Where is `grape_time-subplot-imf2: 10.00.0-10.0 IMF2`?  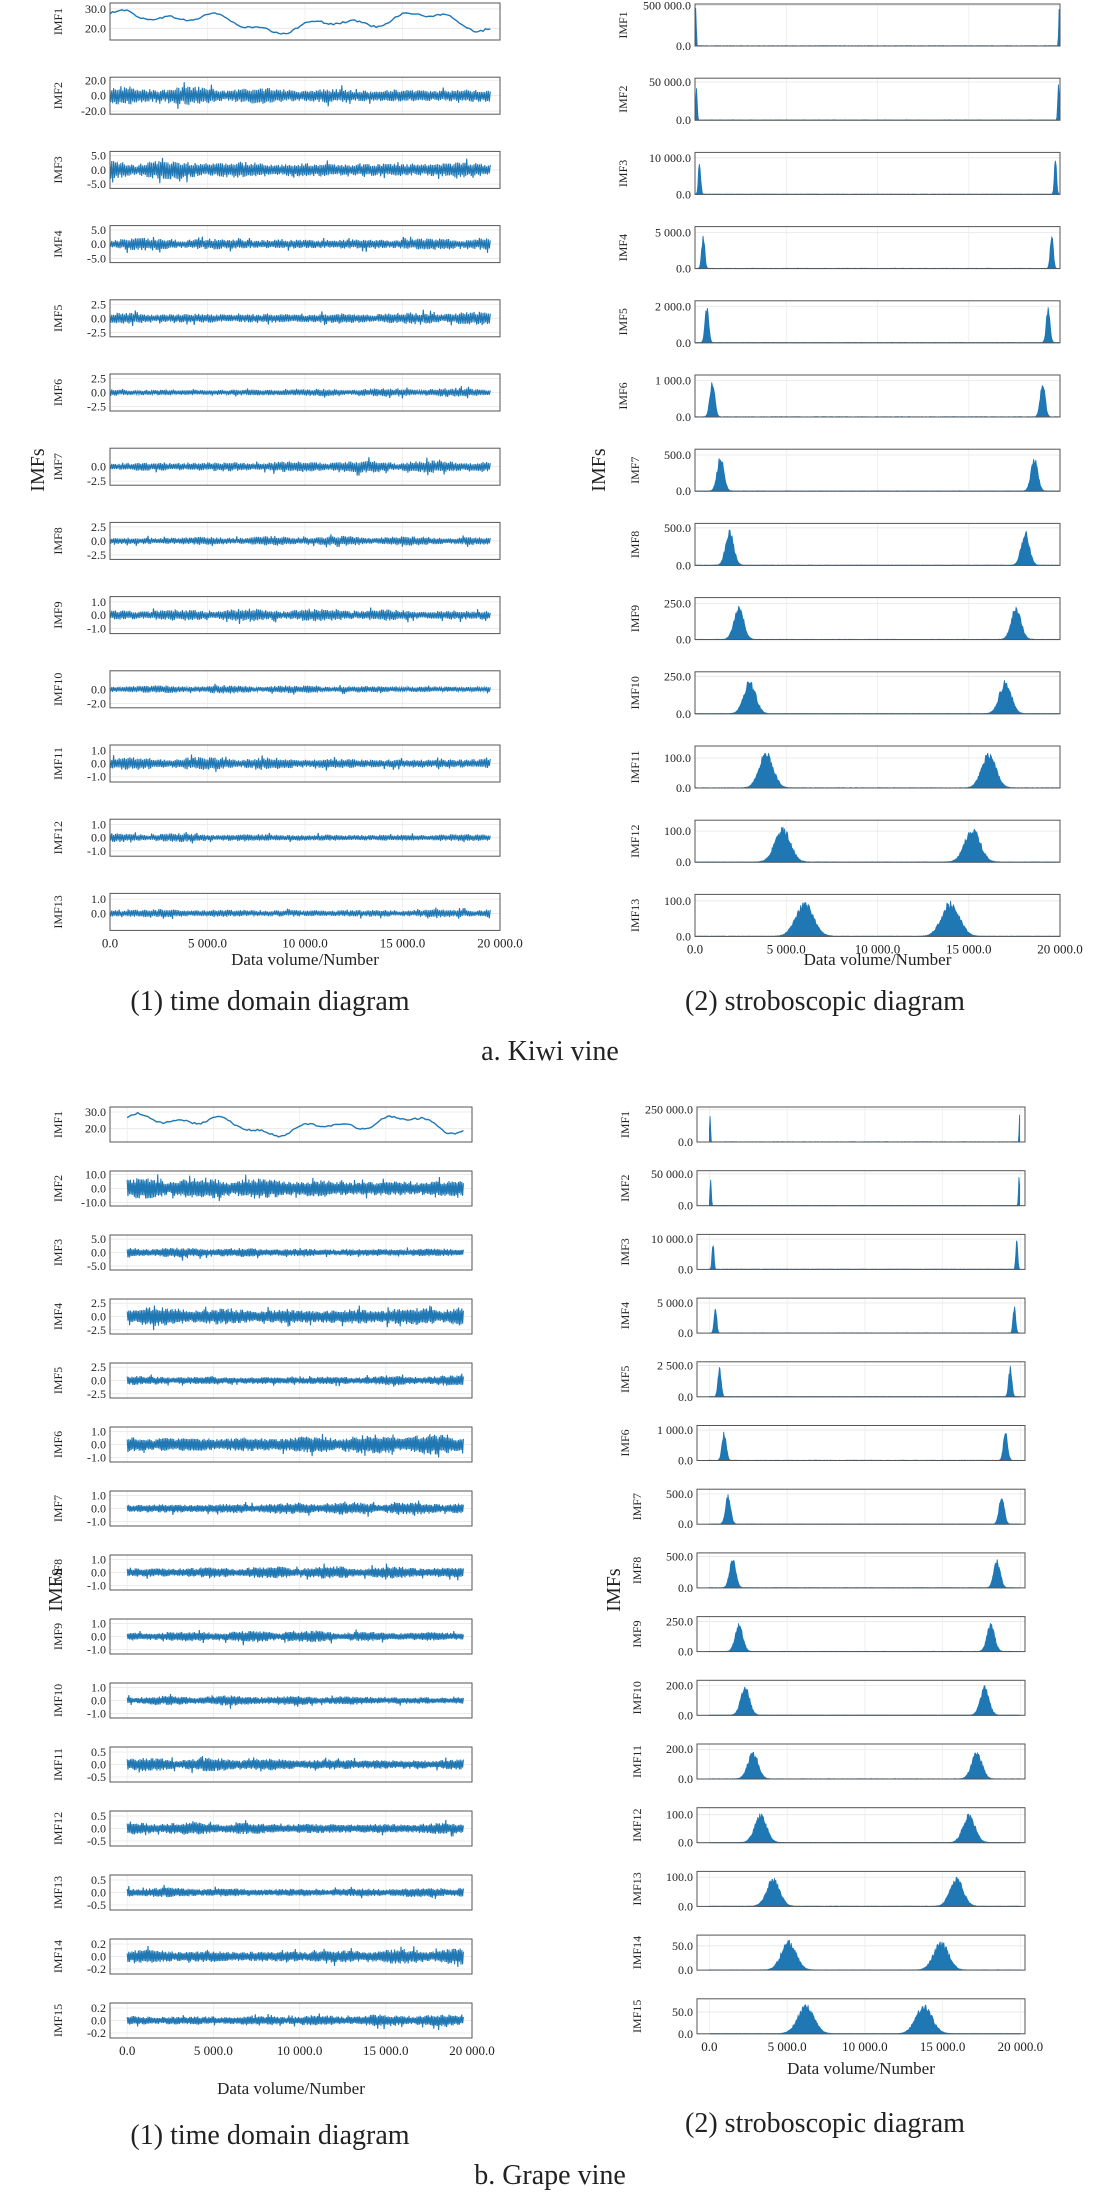 grape_time-subplot-imf2: 10.00.0-10.0 IMF2 is located at coordinates (262, 1189).